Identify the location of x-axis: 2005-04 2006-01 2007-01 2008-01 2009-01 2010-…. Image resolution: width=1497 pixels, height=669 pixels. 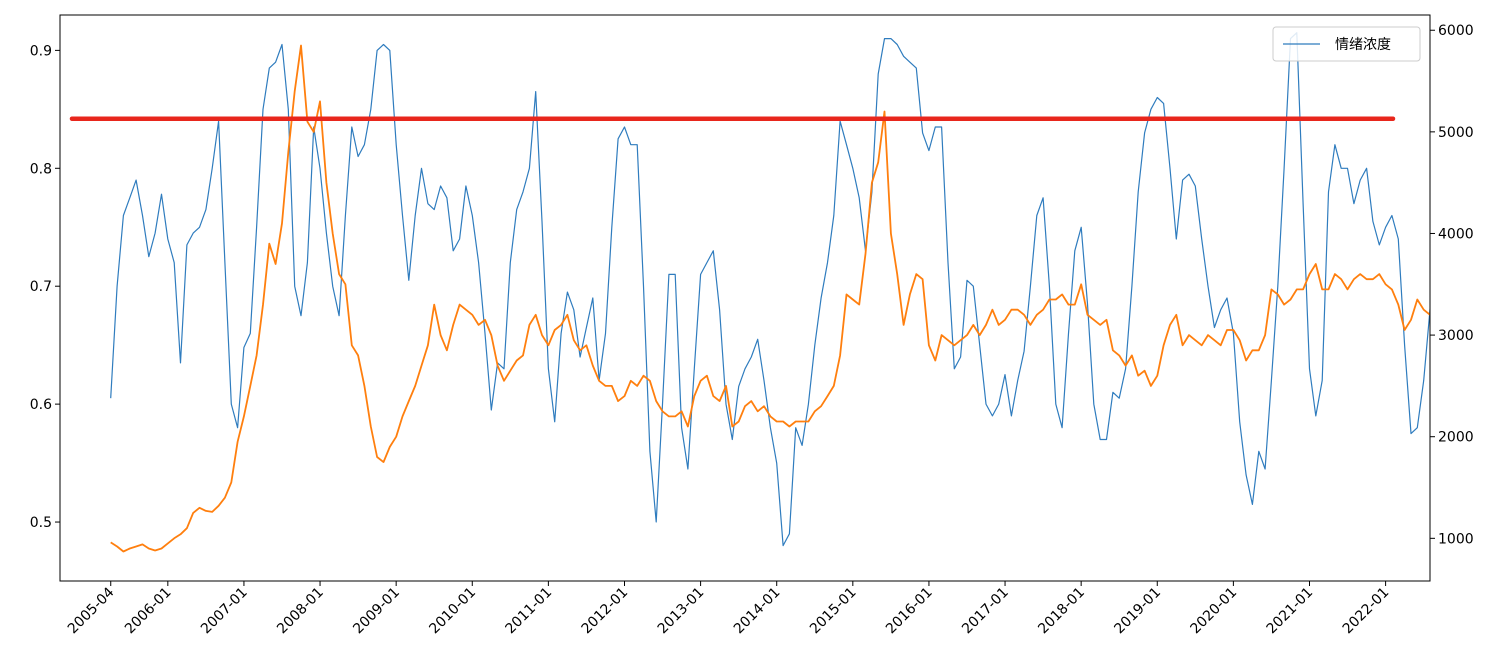
(729, 609).